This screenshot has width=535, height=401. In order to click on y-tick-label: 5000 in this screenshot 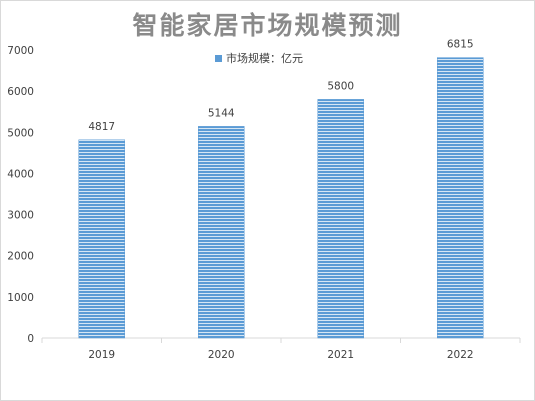, I will do `click(20, 133)`.